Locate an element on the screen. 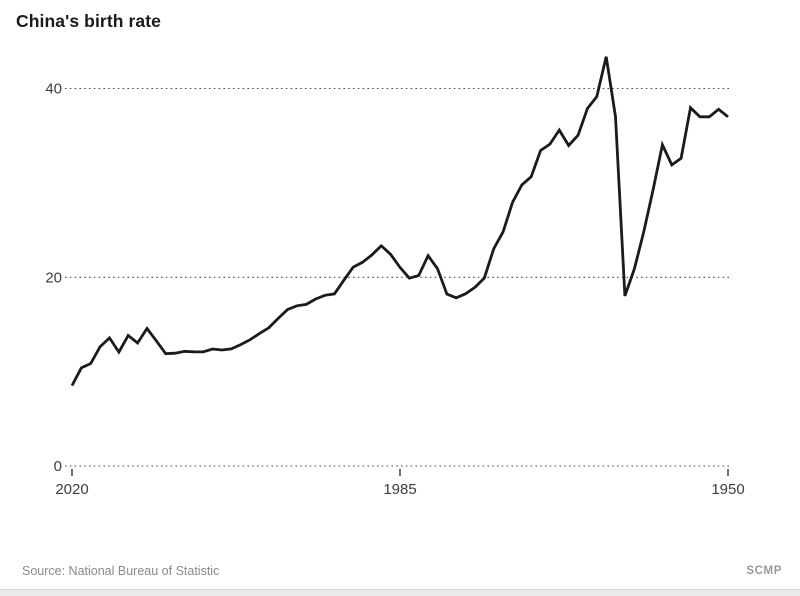  x-axis-labels: 2020 1985 1950 is located at coordinates (399, 489).